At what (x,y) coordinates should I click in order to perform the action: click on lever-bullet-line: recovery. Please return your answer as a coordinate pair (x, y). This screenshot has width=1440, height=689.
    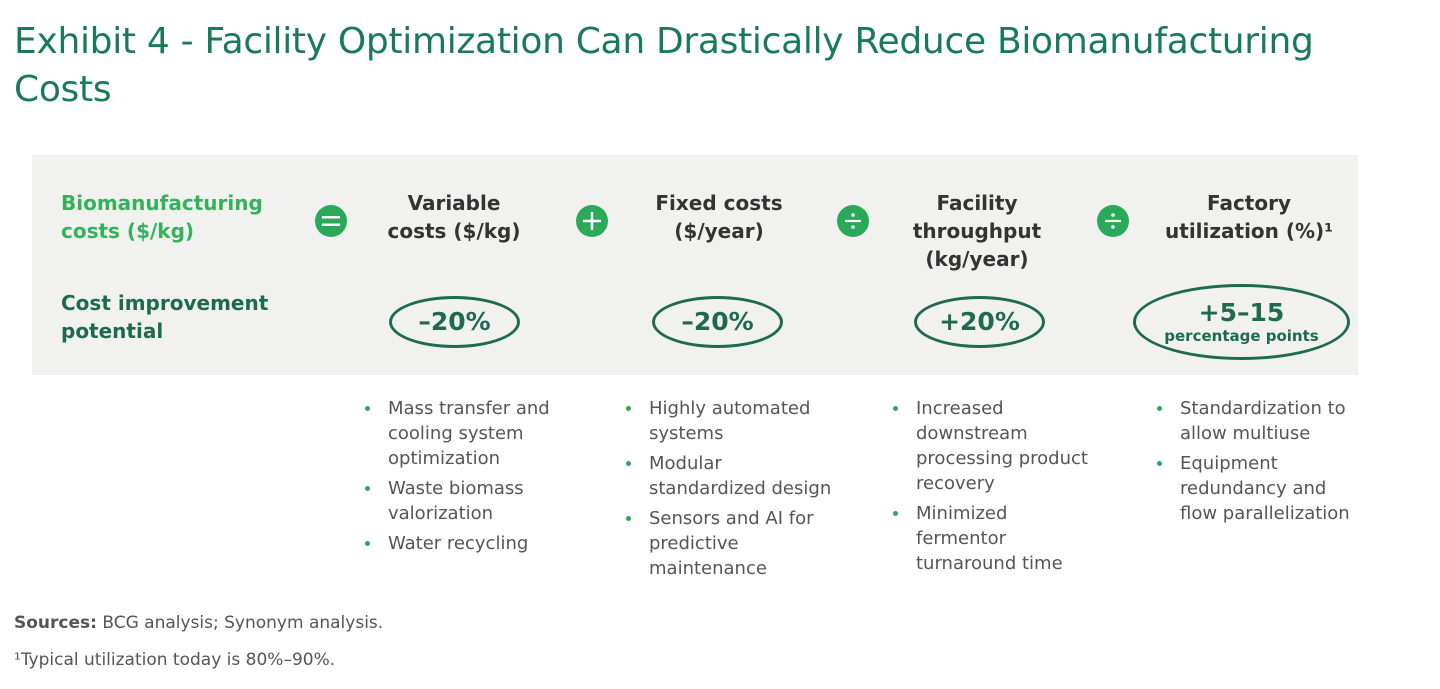
    Looking at the image, I should click on (955, 483).